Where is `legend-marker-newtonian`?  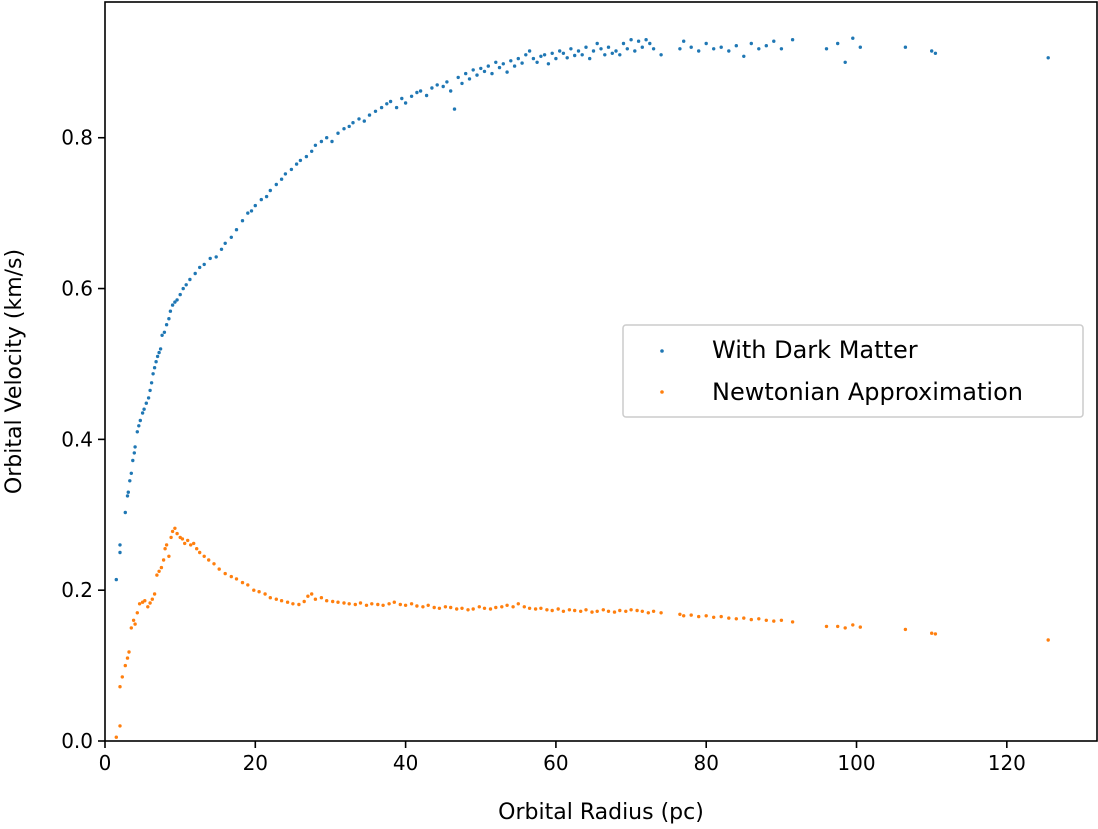
legend-marker-newtonian is located at coordinates (662, 392).